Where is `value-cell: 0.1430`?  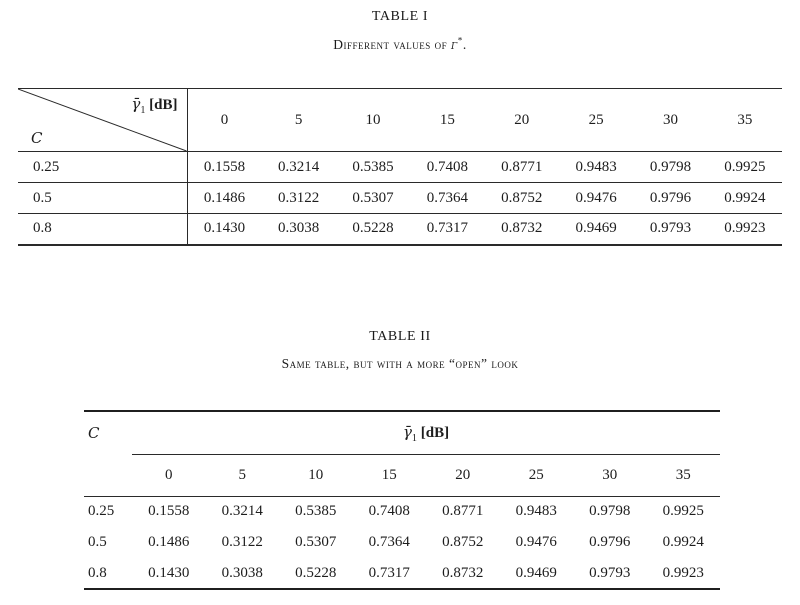
value-cell: 0.1430 is located at coordinates (224, 228).